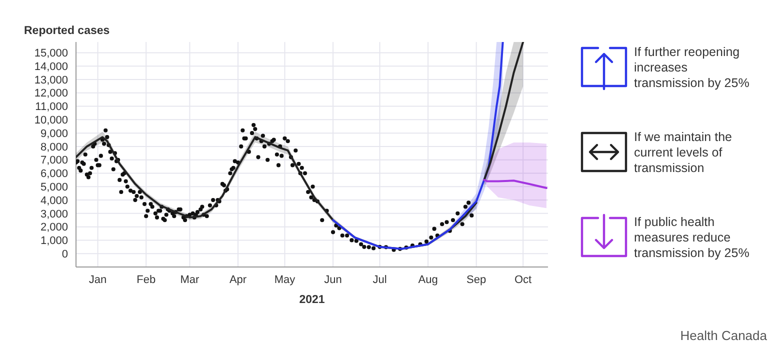 The image size is (781, 351). I want to click on y-tick-label: 15,000, so click(51, 54).